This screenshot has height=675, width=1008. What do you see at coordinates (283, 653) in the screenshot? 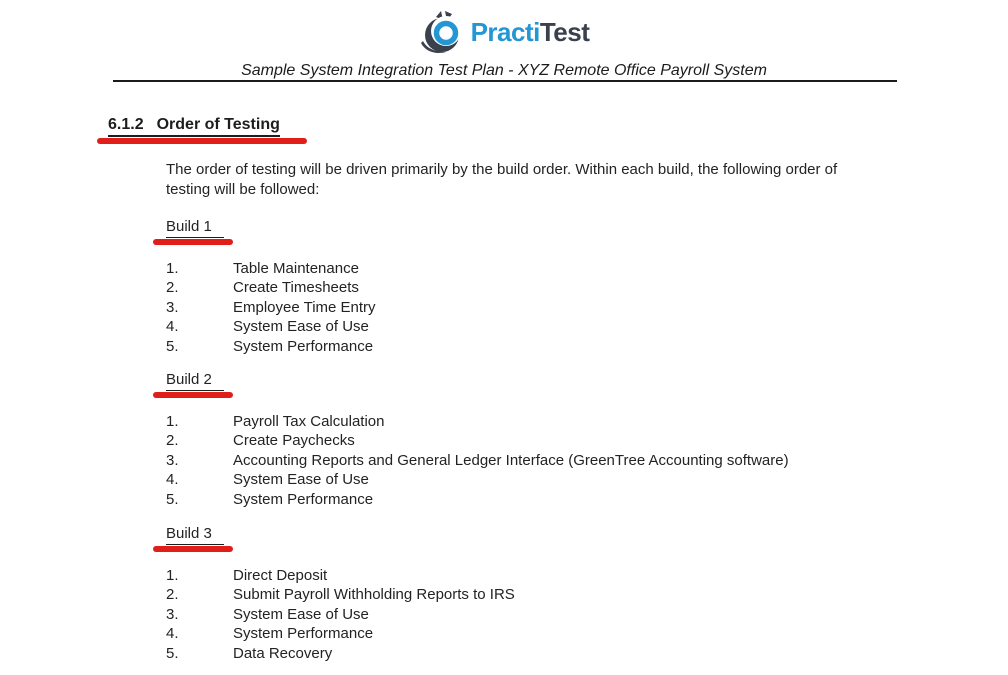
I see `list-item-text: Data Recovery` at bounding box center [283, 653].